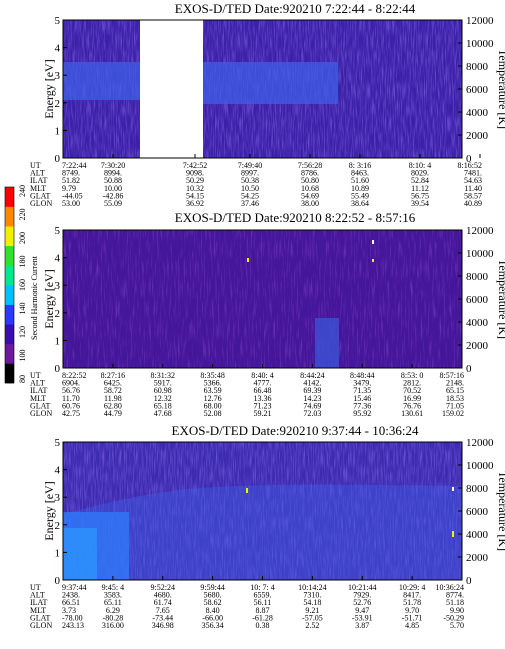 Image resolution: width=505 pixels, height=649 pixels. What do you see at coordinates (457, 625) in the screenshot?
I see `table-cell: 5.70` at bounding box center [457, 625].